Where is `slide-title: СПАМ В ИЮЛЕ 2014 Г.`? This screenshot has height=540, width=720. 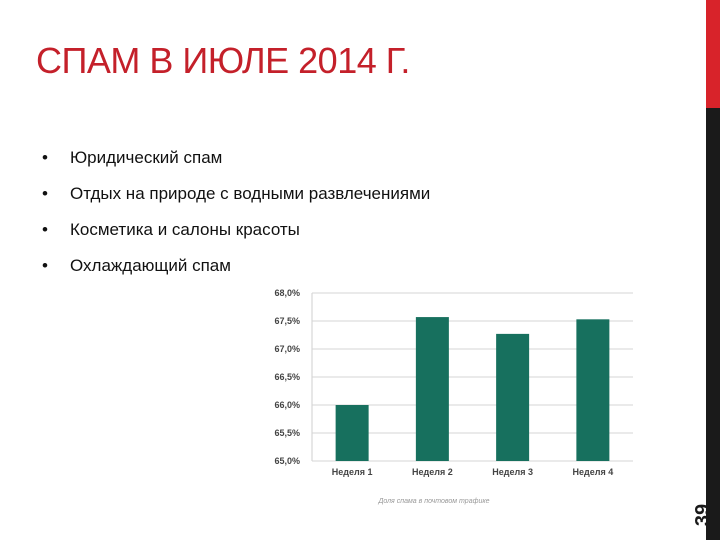
slide-title: СПАМ В ИЮЛЕ 2014 Г. is located at coordinates (223, 60).